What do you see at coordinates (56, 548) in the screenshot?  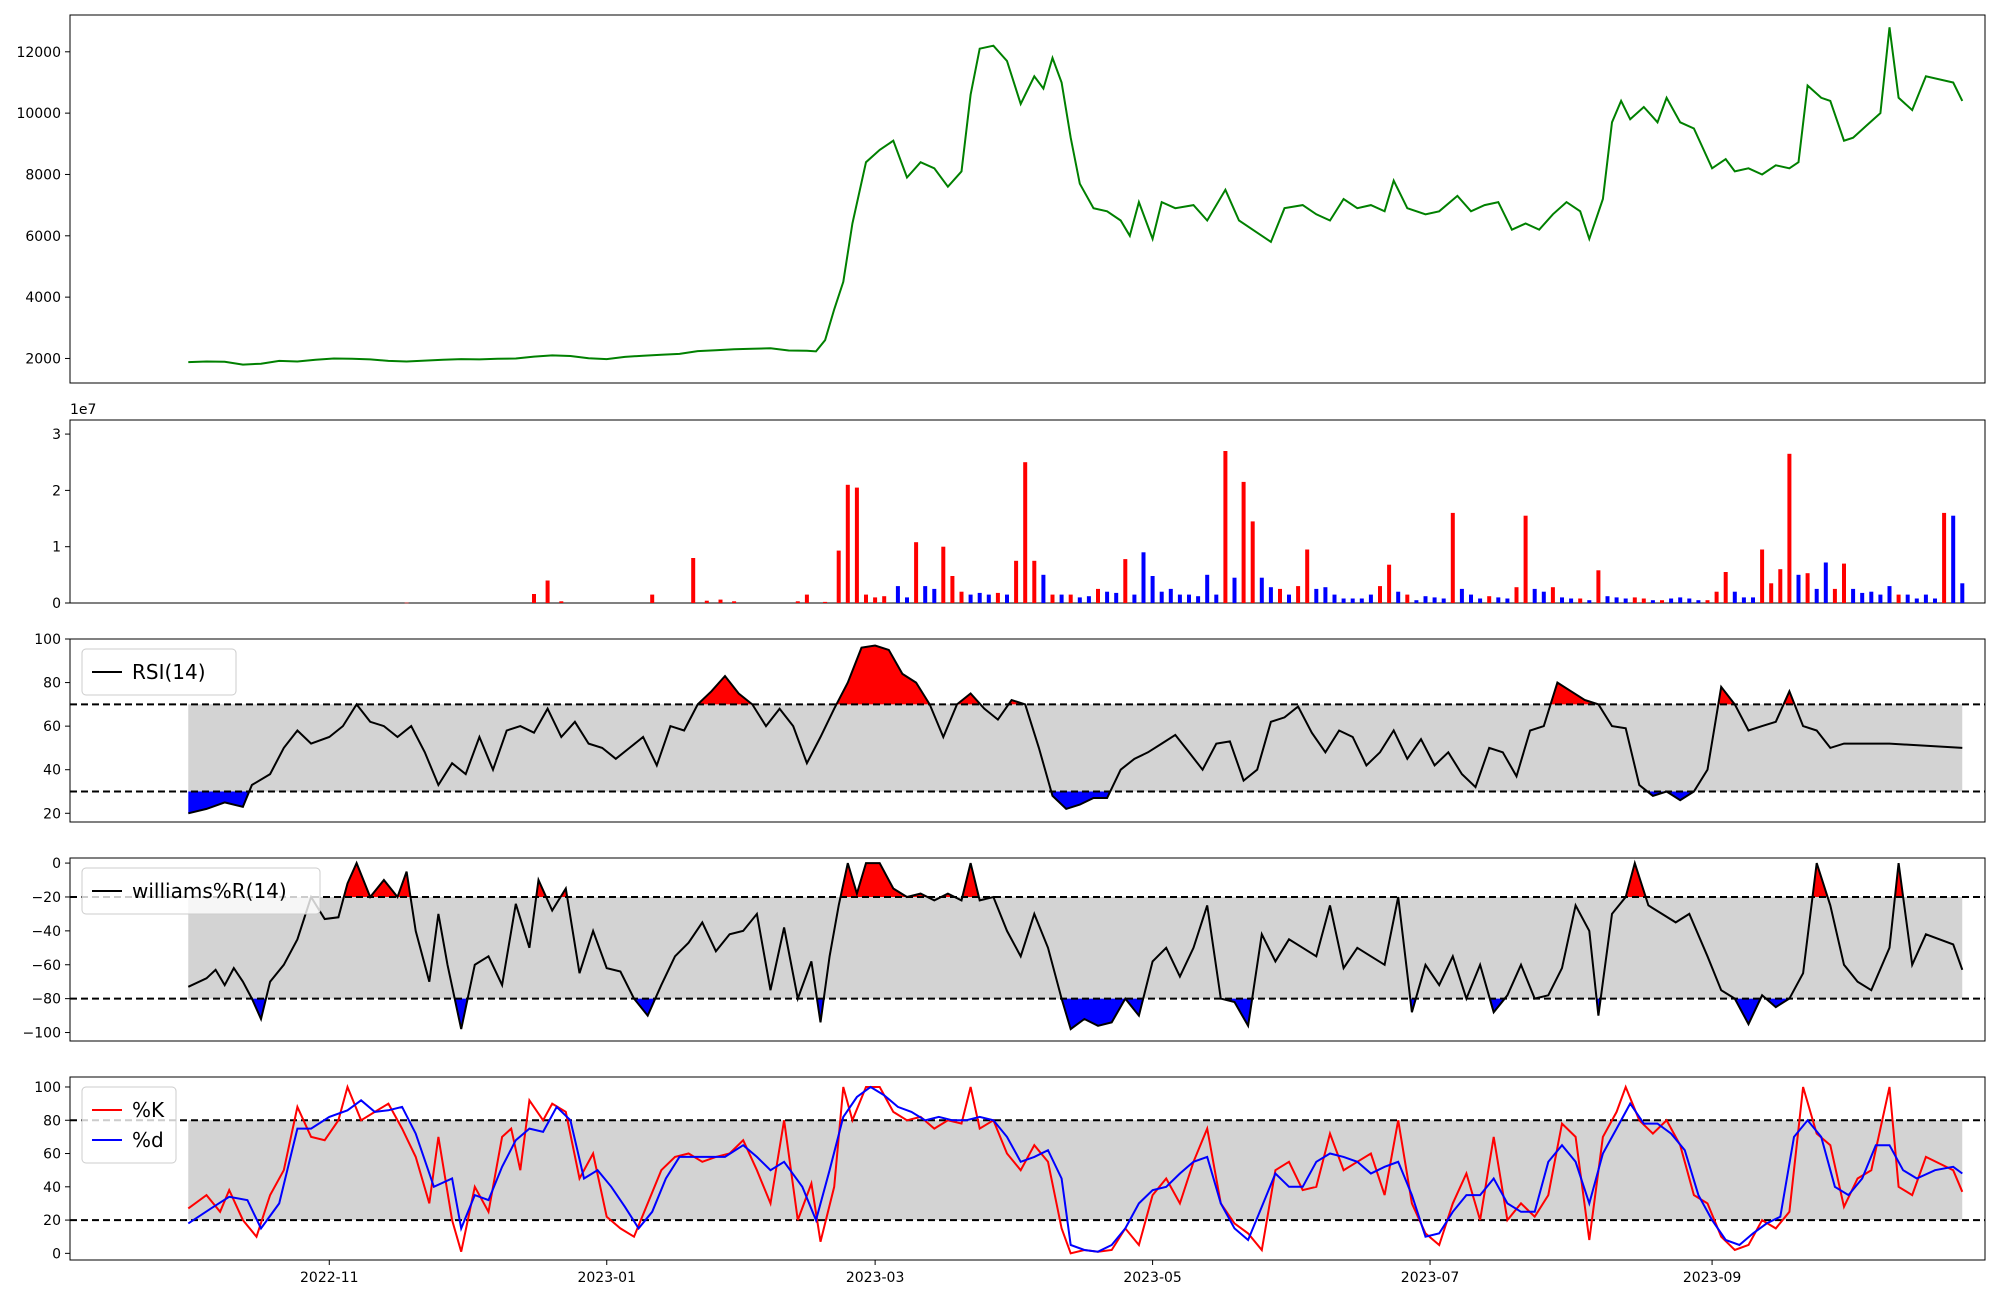 I see `volume-ytick-label: 1` at bounding box center [56, 548].